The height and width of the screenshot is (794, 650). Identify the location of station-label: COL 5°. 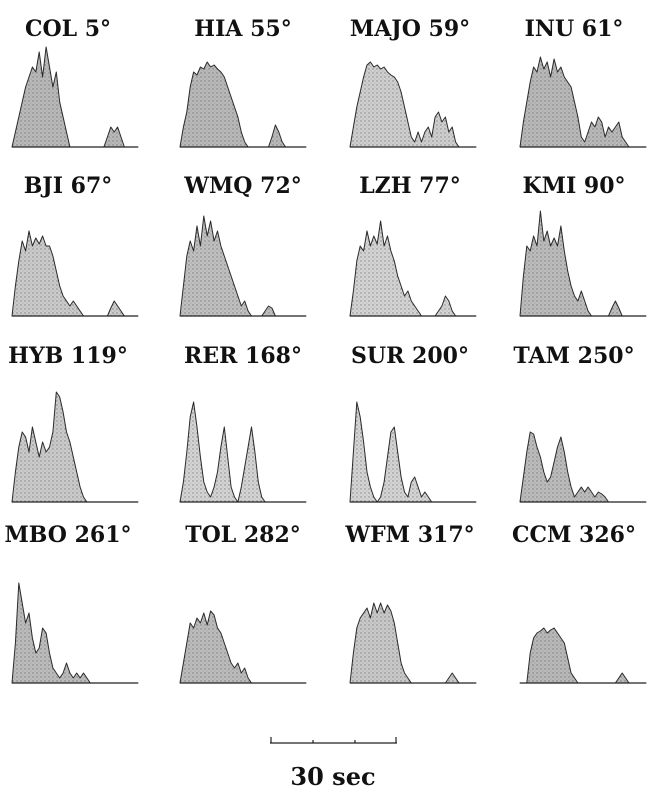
(68, 29).